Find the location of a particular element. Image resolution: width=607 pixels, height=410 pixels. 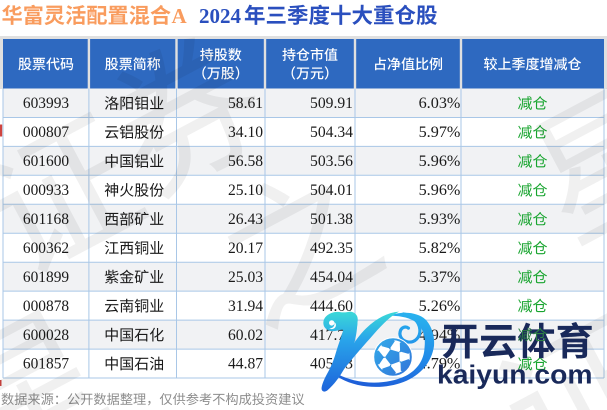

svg-text: 509.91 is located at coordinates (331, 103).